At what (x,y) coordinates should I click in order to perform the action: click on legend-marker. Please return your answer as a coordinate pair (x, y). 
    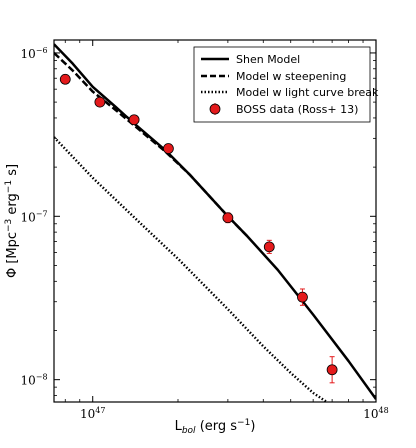
    Looking at the image, I should click on (215, 109).